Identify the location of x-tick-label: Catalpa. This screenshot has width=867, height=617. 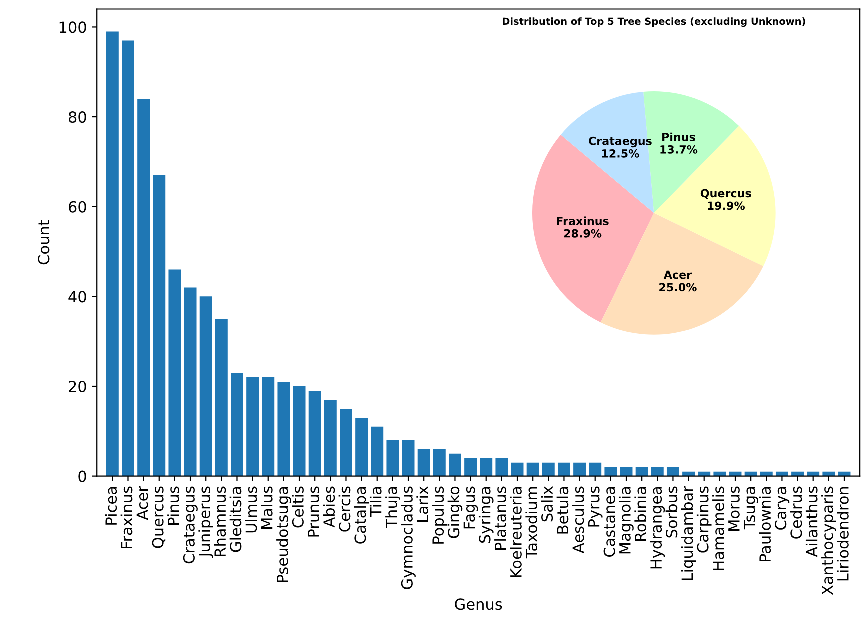
(362, 515).